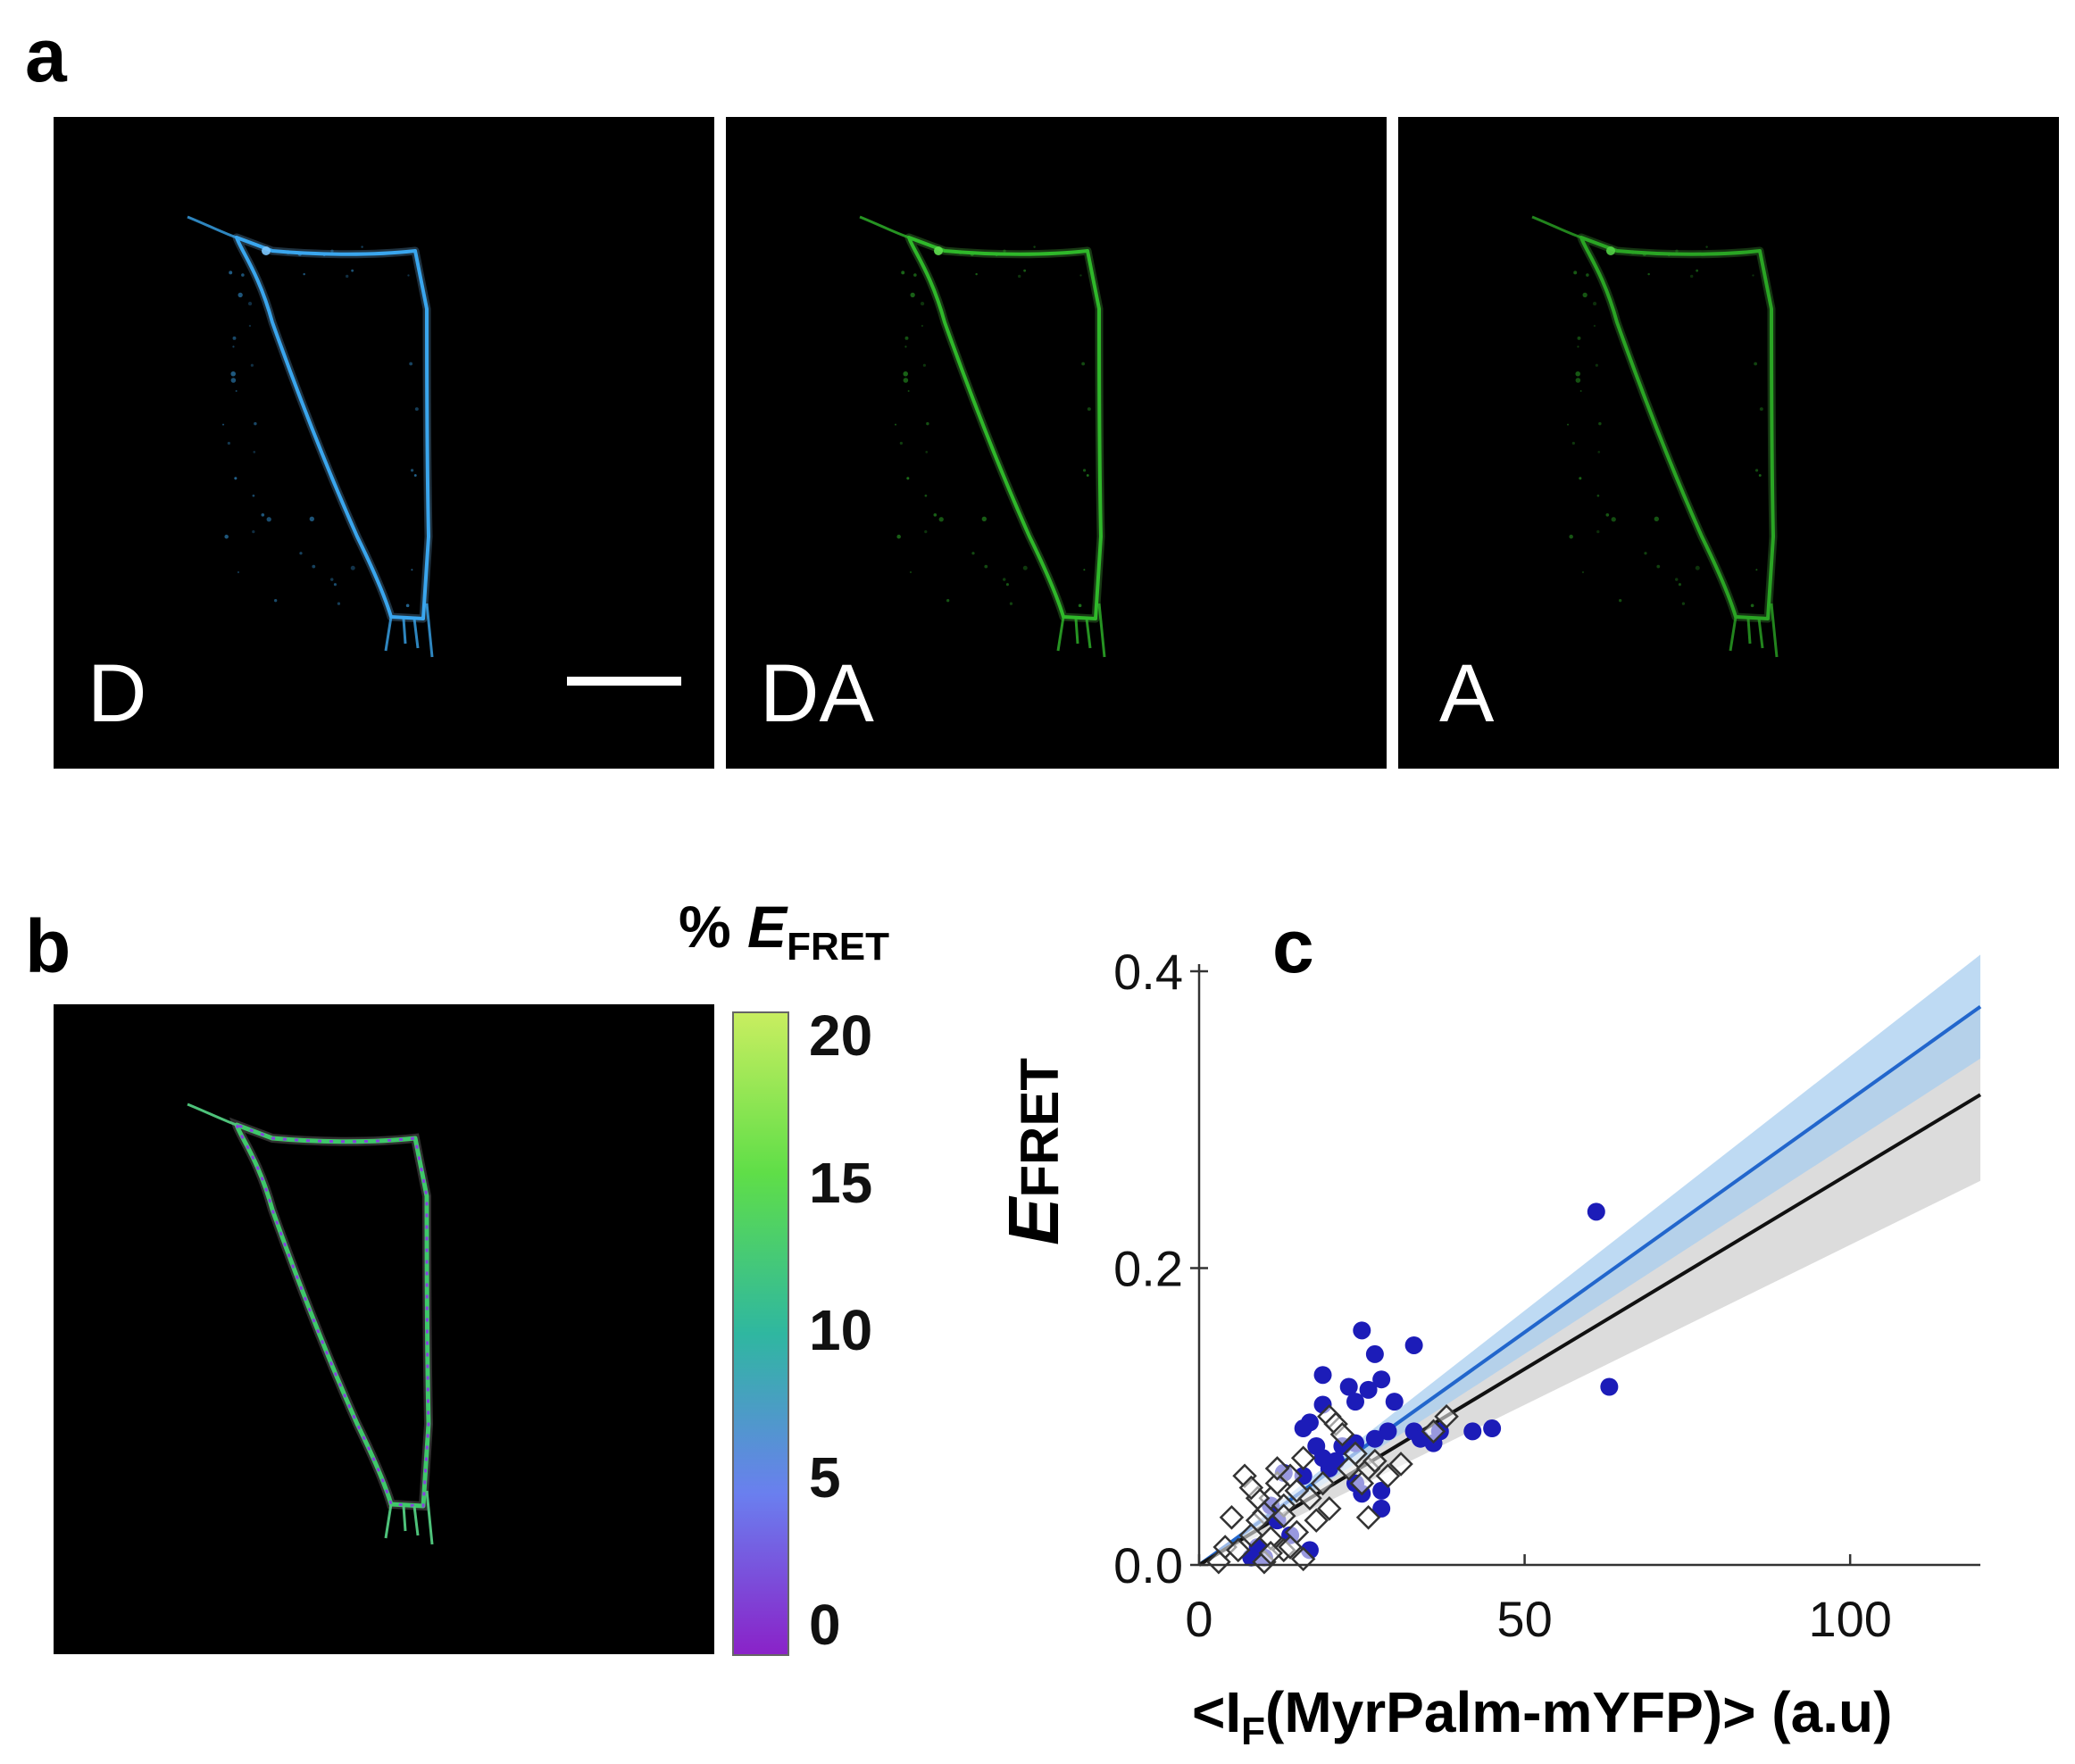 The image size is (2075, 1764). I want to click on blue-fit-band, so click(1590, 1259).